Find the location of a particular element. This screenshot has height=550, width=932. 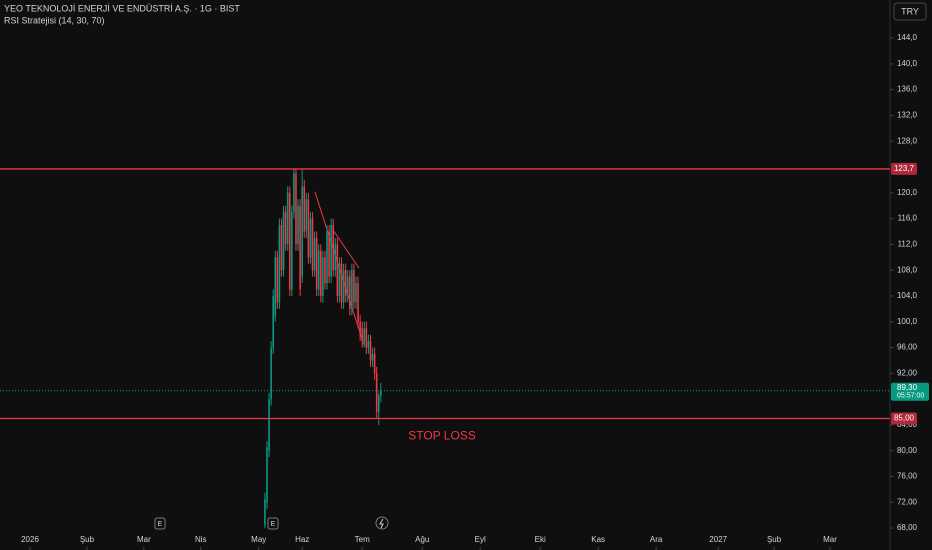

x-tick-label: Ara is located at coordinates (656, 539).